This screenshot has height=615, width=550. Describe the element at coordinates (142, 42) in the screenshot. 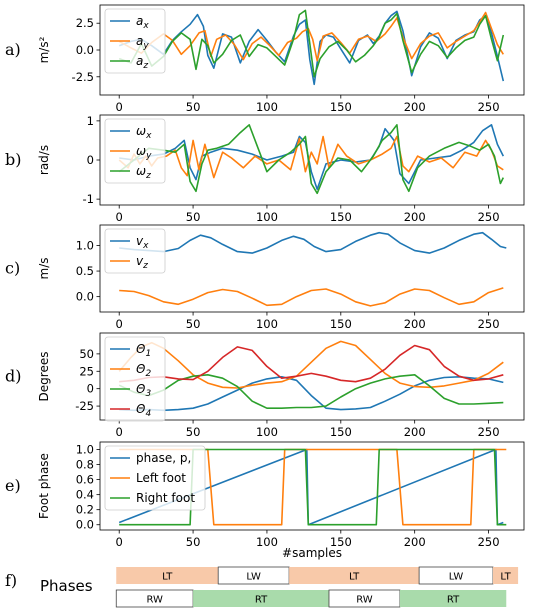

I see `legend-label: ay` at that location.